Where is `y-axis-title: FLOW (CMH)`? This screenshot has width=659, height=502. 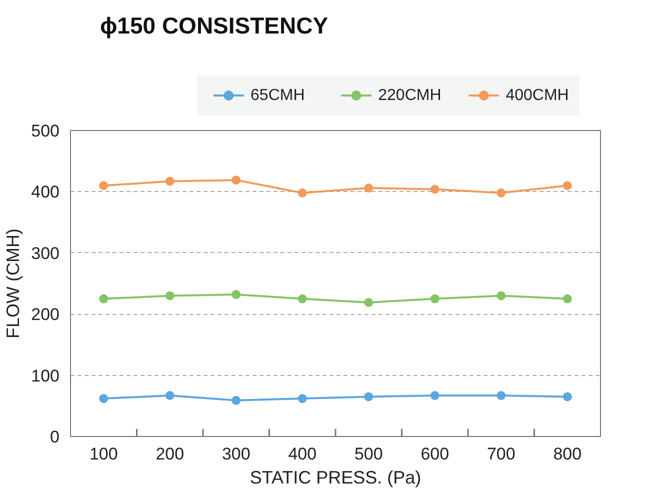 y-axis-title: FLOW (CMH) is located at coordinates (13, 283).